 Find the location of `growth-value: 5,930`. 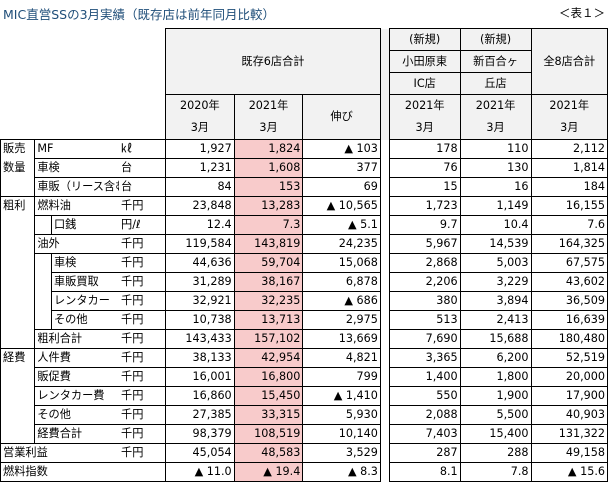

growth-value: 5,930 is located at coordinates (341, 415).